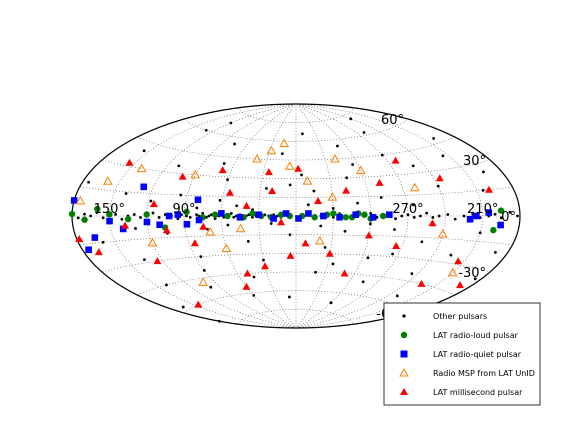 The width and height of the screenshot is (581, 436). I want to click on legend-marker-triangle, so click(404, 391).